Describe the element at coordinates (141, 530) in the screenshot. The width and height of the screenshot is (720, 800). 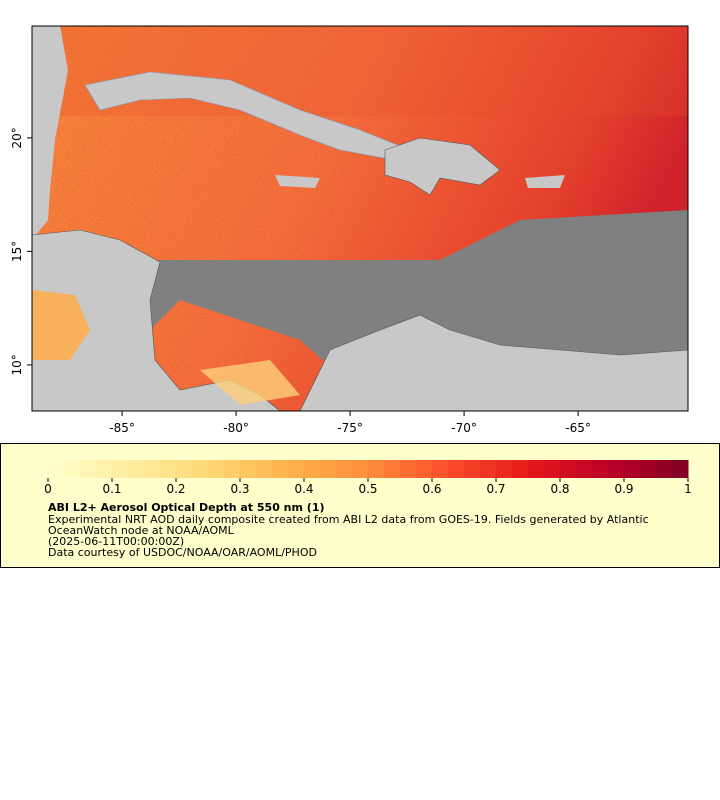
I see `legend-line: OceanWatch node at NOAA/AOML` at that location.